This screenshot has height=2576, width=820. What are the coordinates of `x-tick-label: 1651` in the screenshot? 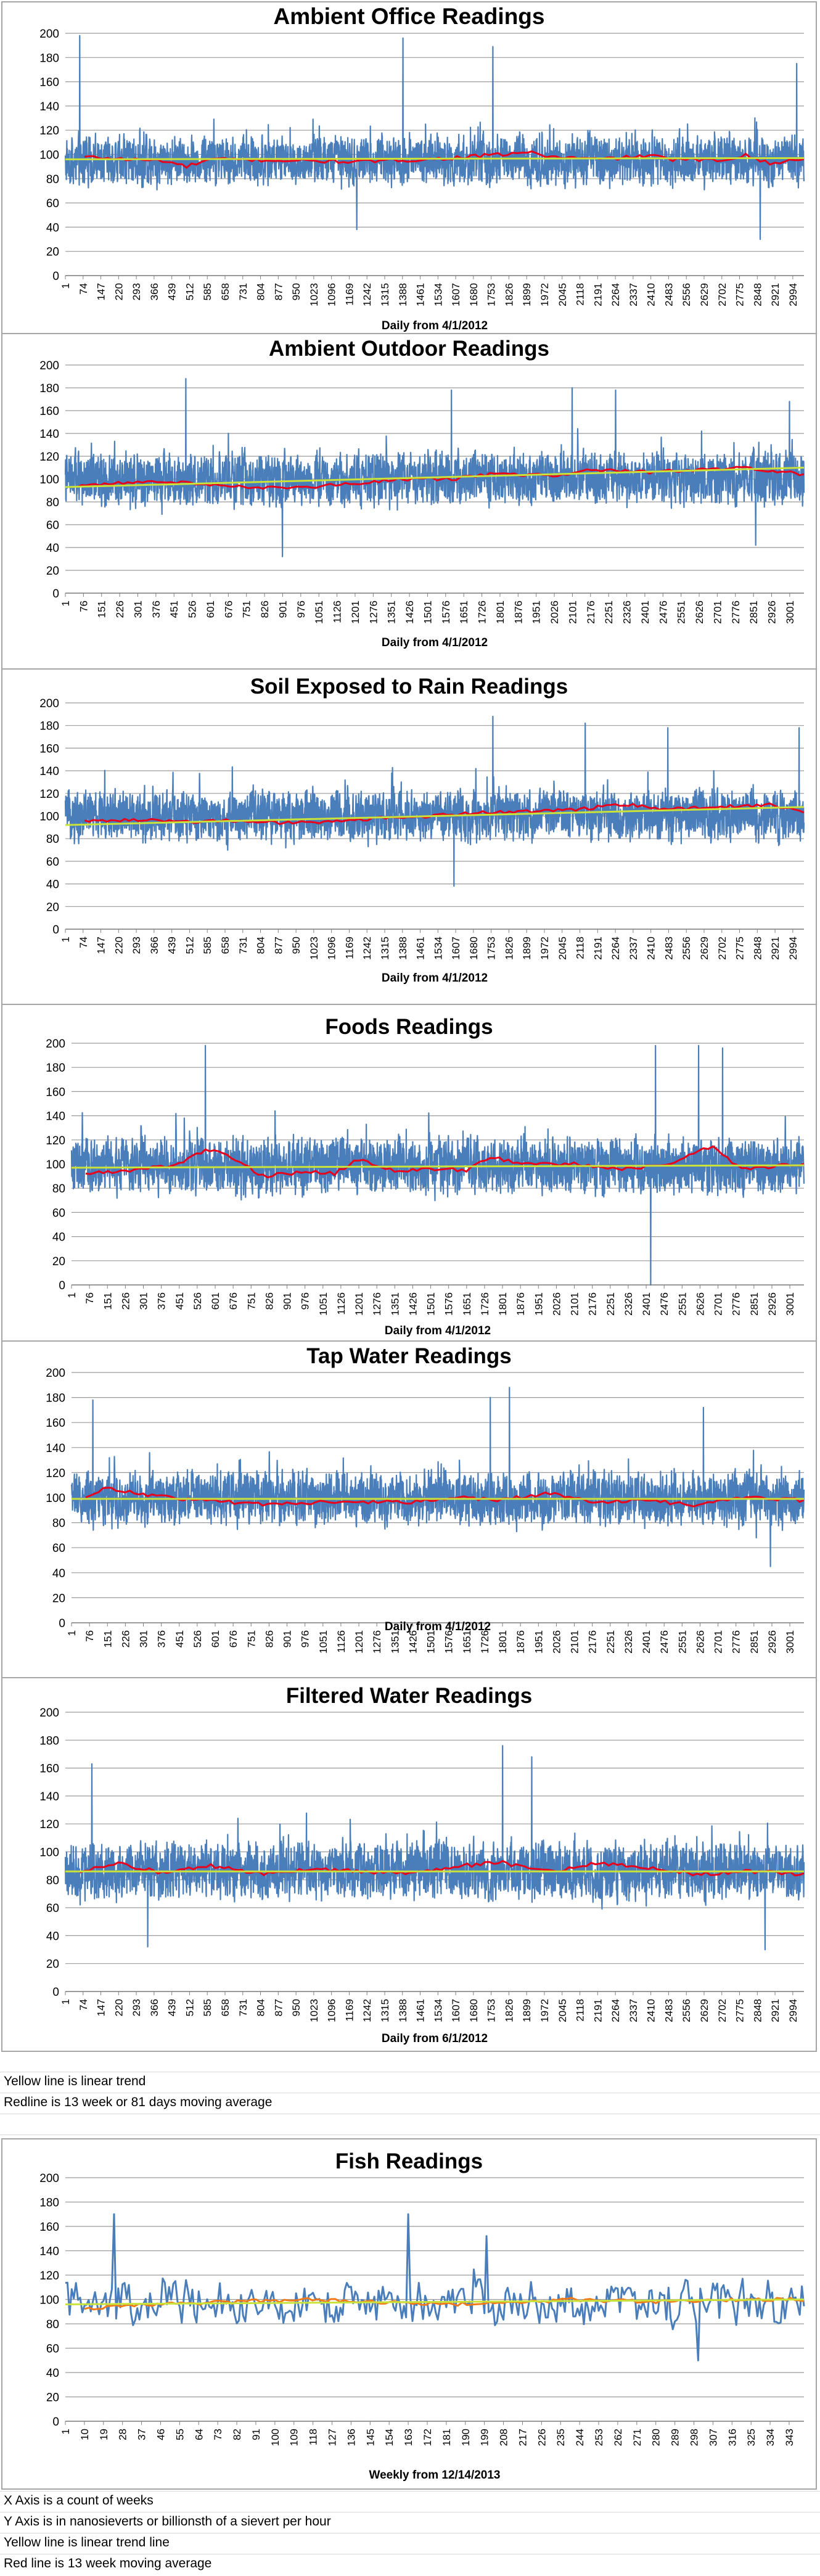 It's located at (467, 1304).